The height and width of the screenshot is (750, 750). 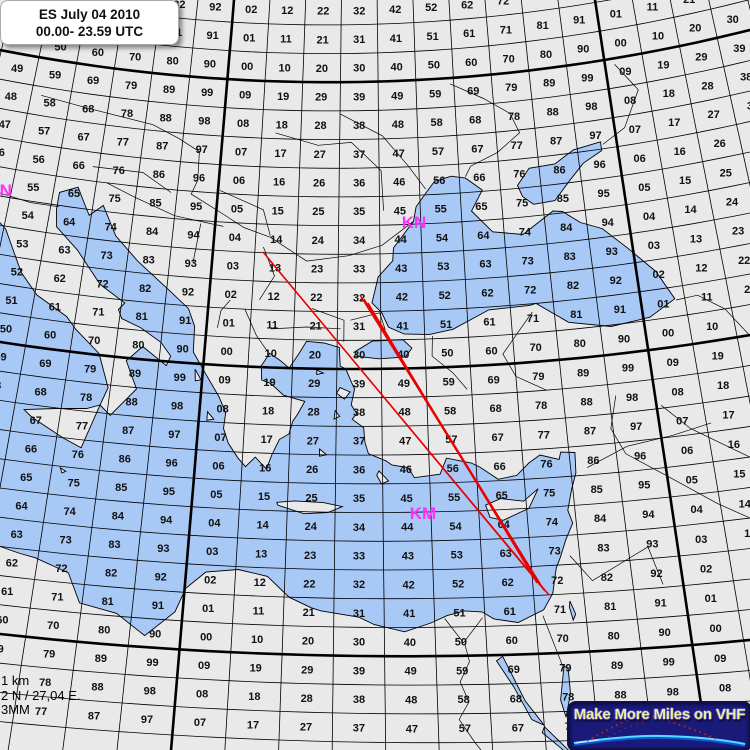 What do you see at coordinates (11, 97) in the screenshot?
I see `grid-square-label: 48` at bounding box center [11, 97].